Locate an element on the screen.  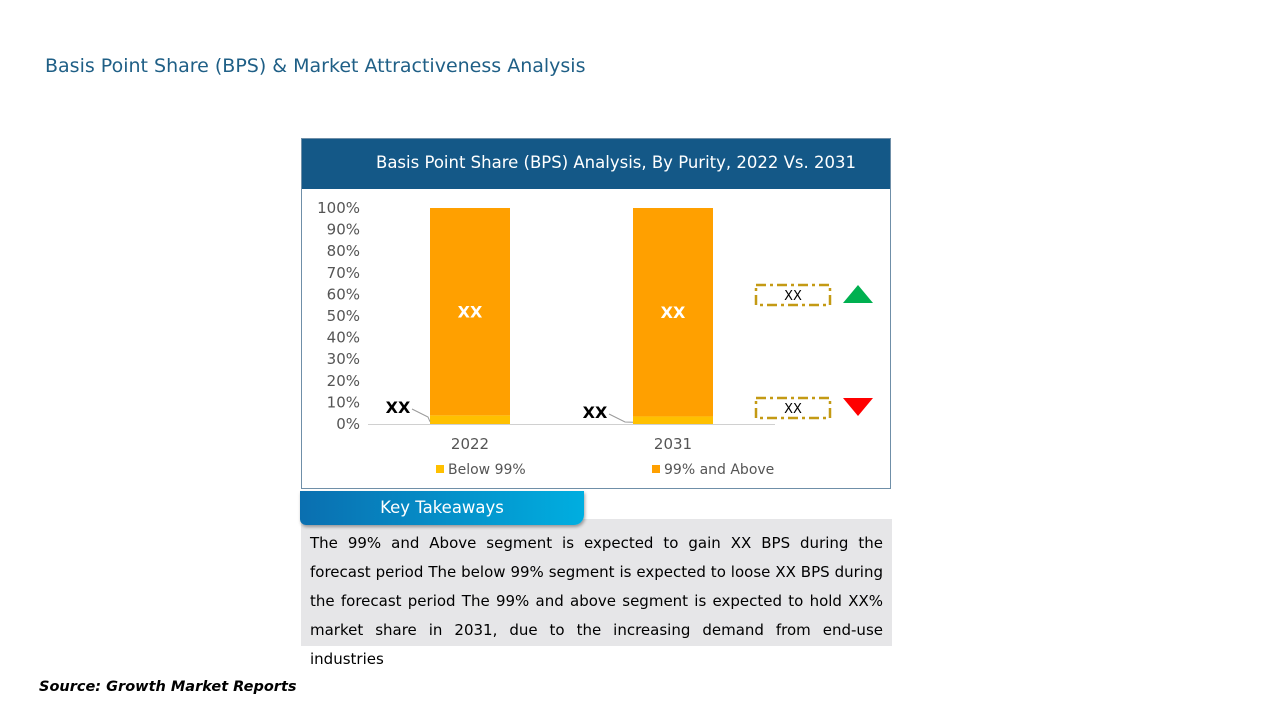
x-tick-label: 2022 is located at coordinates (470, 444).